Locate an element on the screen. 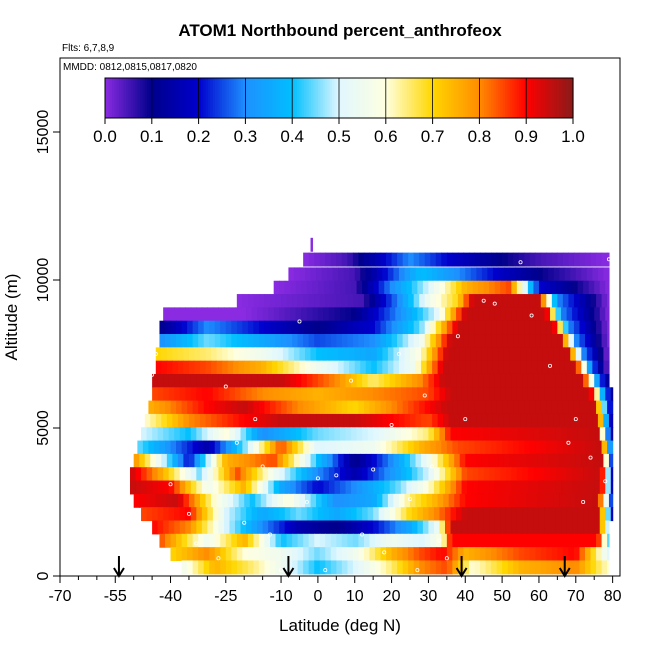  colorbar: 0.0 0.1 0.2 0.3 0.4 0.5 0.6 0.7 0.8 0.9 1.0 is located at coordinates (339, 111).